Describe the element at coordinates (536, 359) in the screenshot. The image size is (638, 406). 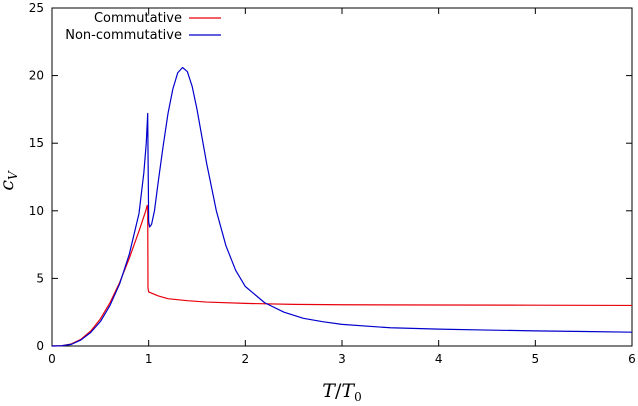
I see `x-tick-label: 5` at that location.